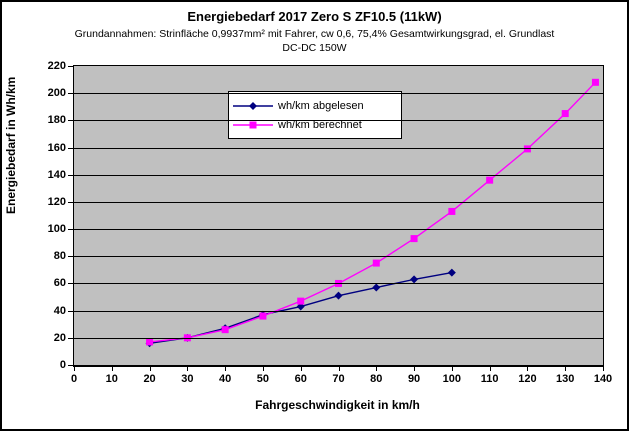  What do you see at coordinates (56, 66) in the screenshot?
I see `y-tick-label-220: 220` at bounding box center [56, 66].